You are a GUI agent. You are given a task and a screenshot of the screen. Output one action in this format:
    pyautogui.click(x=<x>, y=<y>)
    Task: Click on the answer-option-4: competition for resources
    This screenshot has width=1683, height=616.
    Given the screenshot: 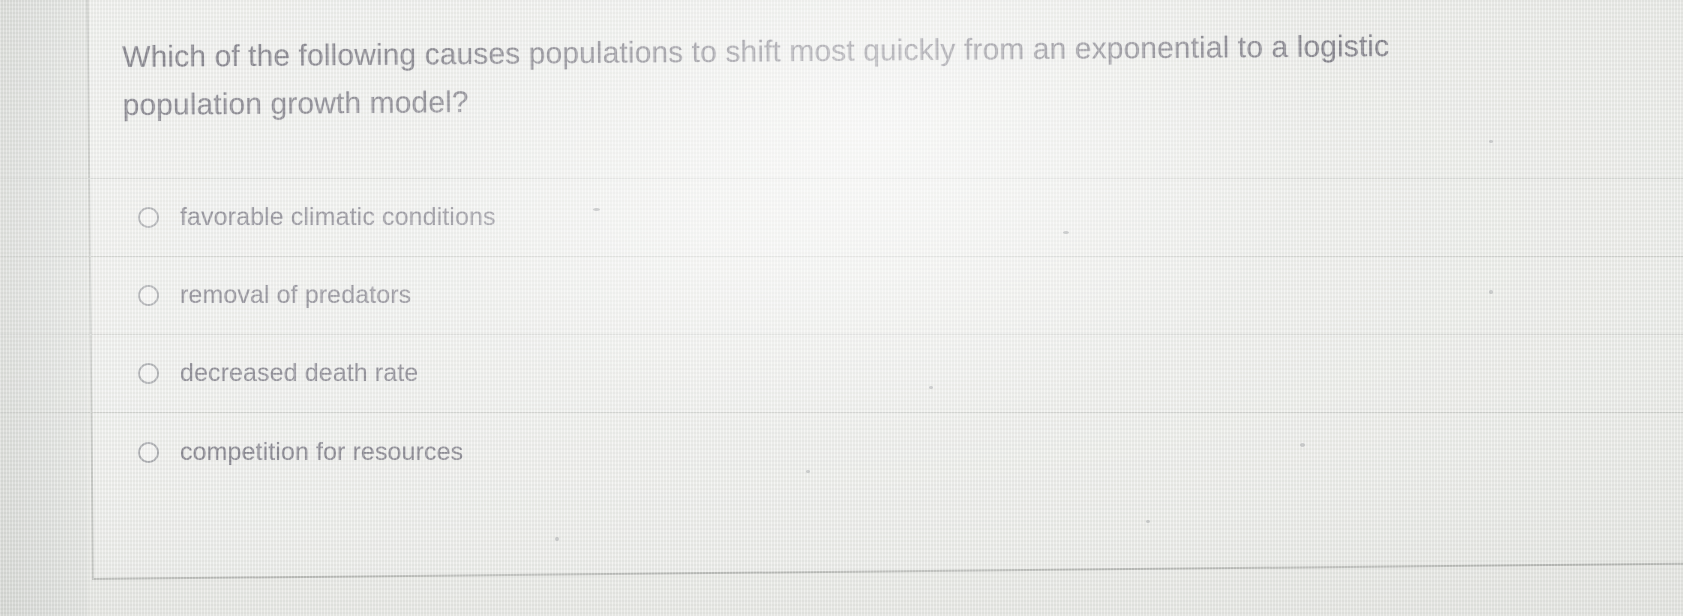 What is the action you would take?
    pyautogui.click(x=841, y=452)
    